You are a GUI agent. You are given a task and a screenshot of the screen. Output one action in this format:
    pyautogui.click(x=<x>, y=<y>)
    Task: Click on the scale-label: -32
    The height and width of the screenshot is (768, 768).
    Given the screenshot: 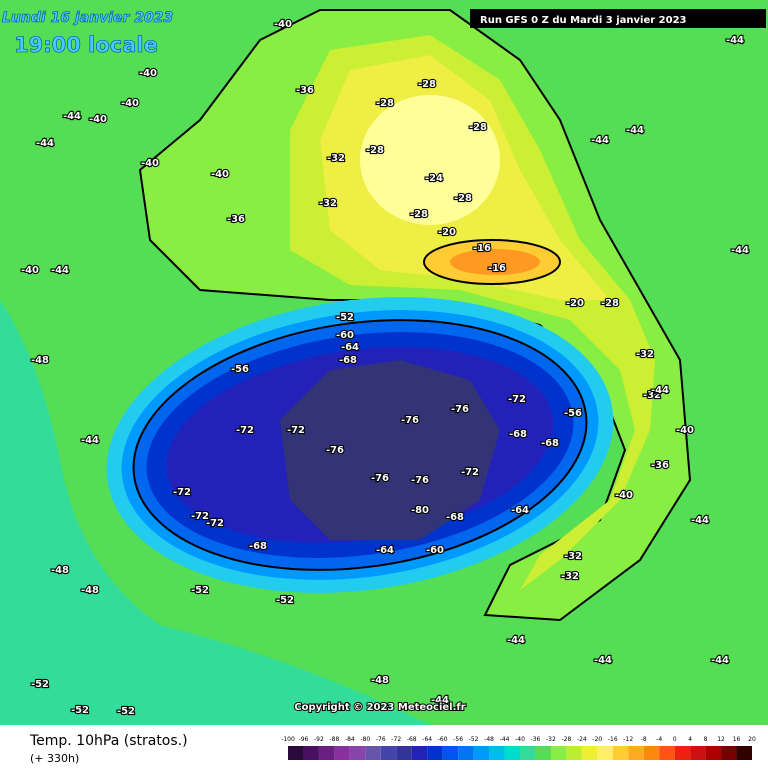 What is the action you would take?
    pyautogui.click(x=551, y=739)
    